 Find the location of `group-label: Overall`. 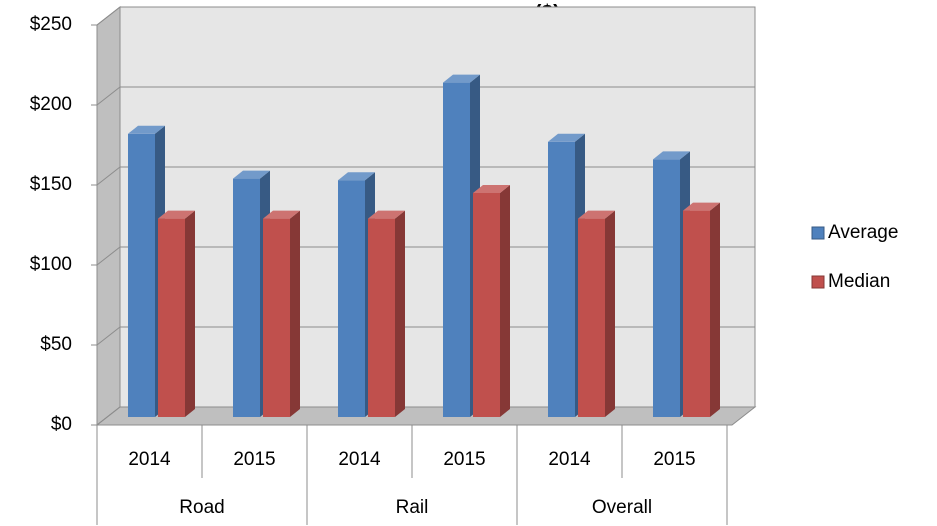

group-label: Overall is located at coordinates (622, 507).